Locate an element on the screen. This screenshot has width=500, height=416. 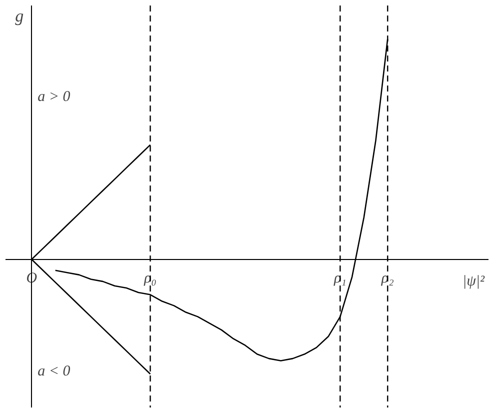
annotation: a > 0 is located at coordinates (54, 97).